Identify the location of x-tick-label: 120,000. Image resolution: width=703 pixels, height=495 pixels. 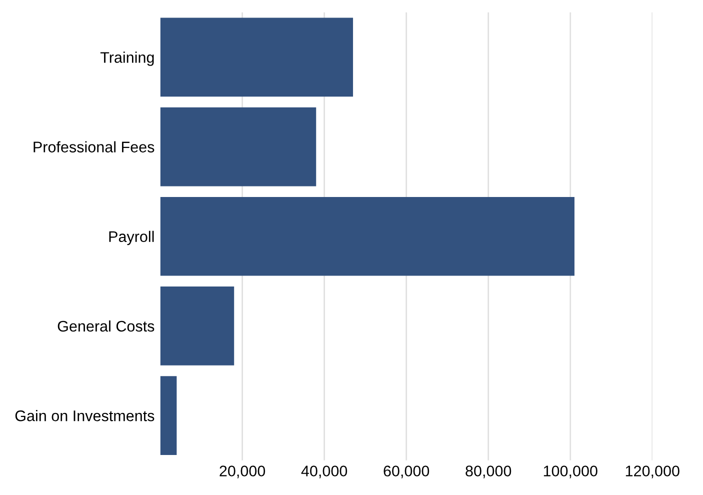
(653, 472).